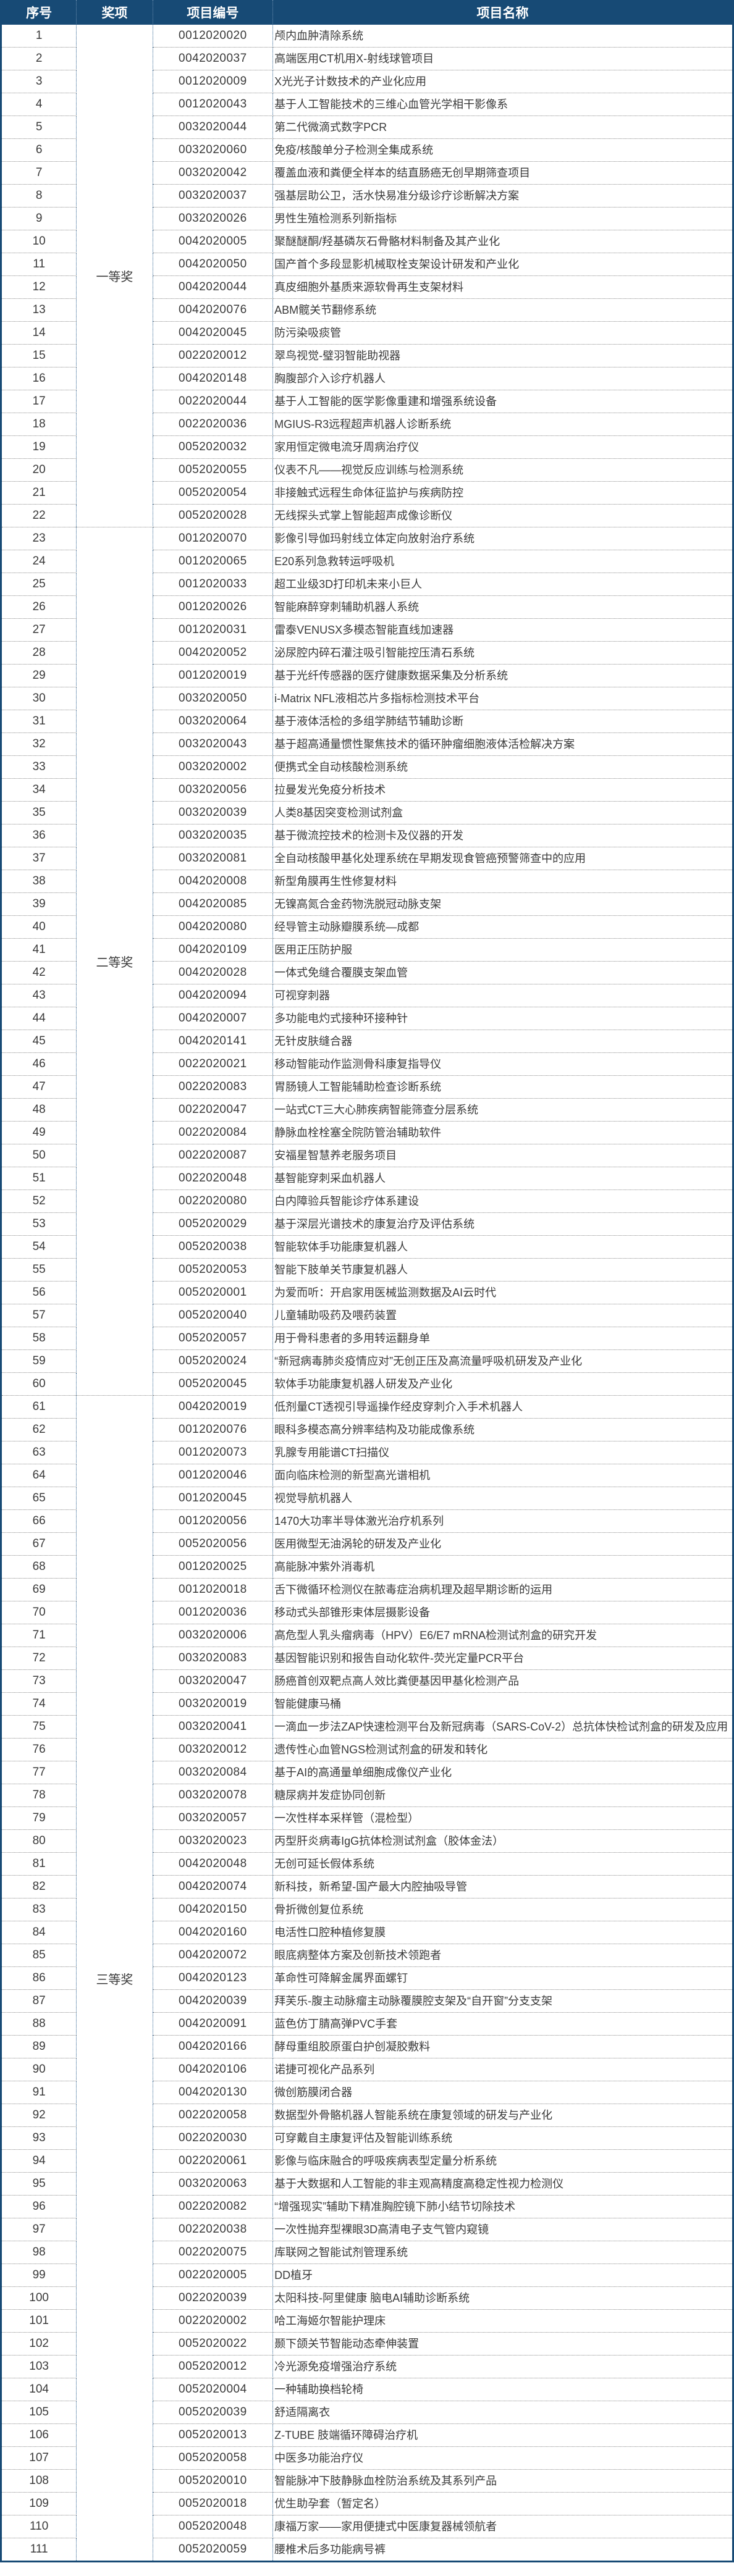  I want to click on row-number: 102, so click(39, 2344).